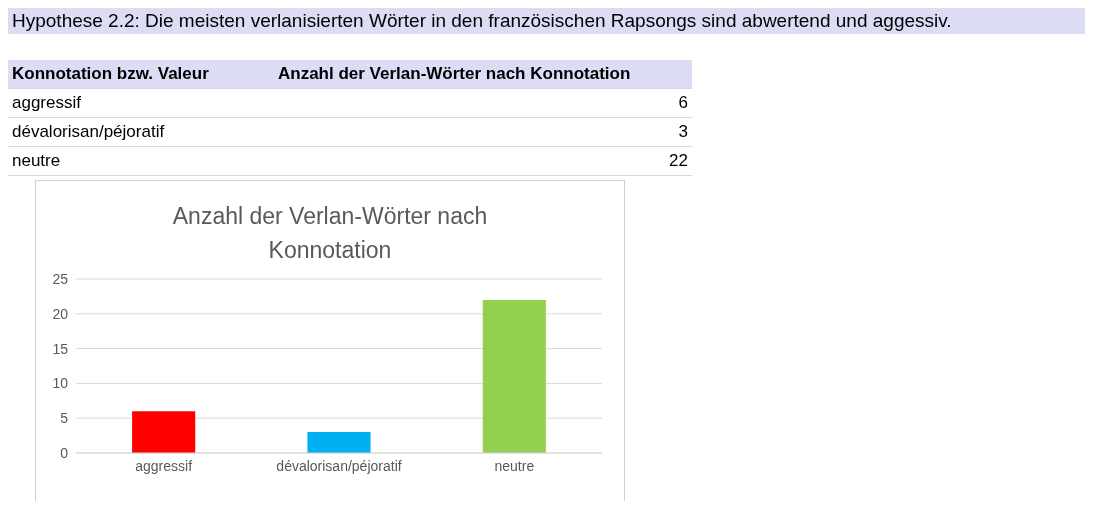 The width and height of the screenshot is (1093, 509). I want to click on text: aggressif, so click(141, 103).